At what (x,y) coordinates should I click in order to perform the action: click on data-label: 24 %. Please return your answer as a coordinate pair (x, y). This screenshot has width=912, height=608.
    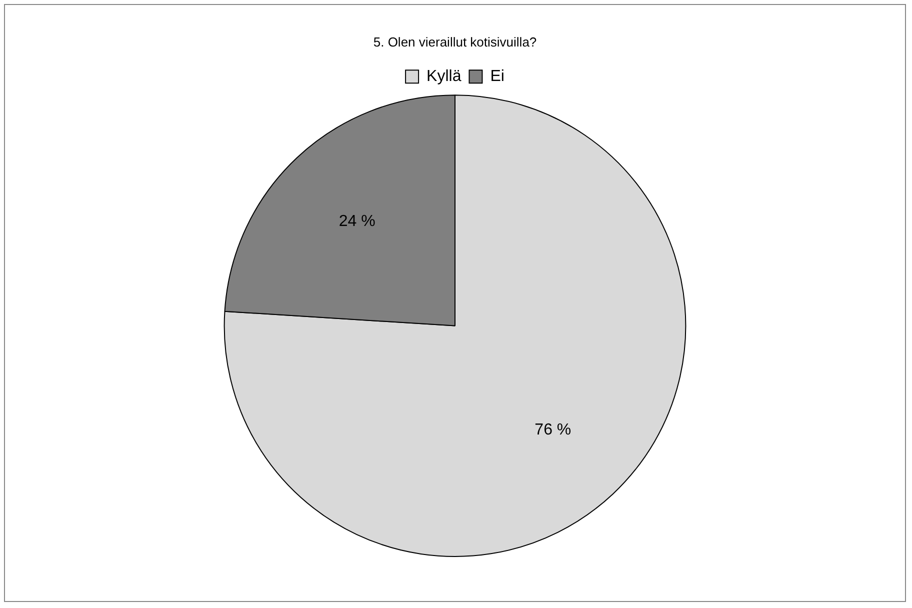
    Looking at the image, I should click on (357, 221).